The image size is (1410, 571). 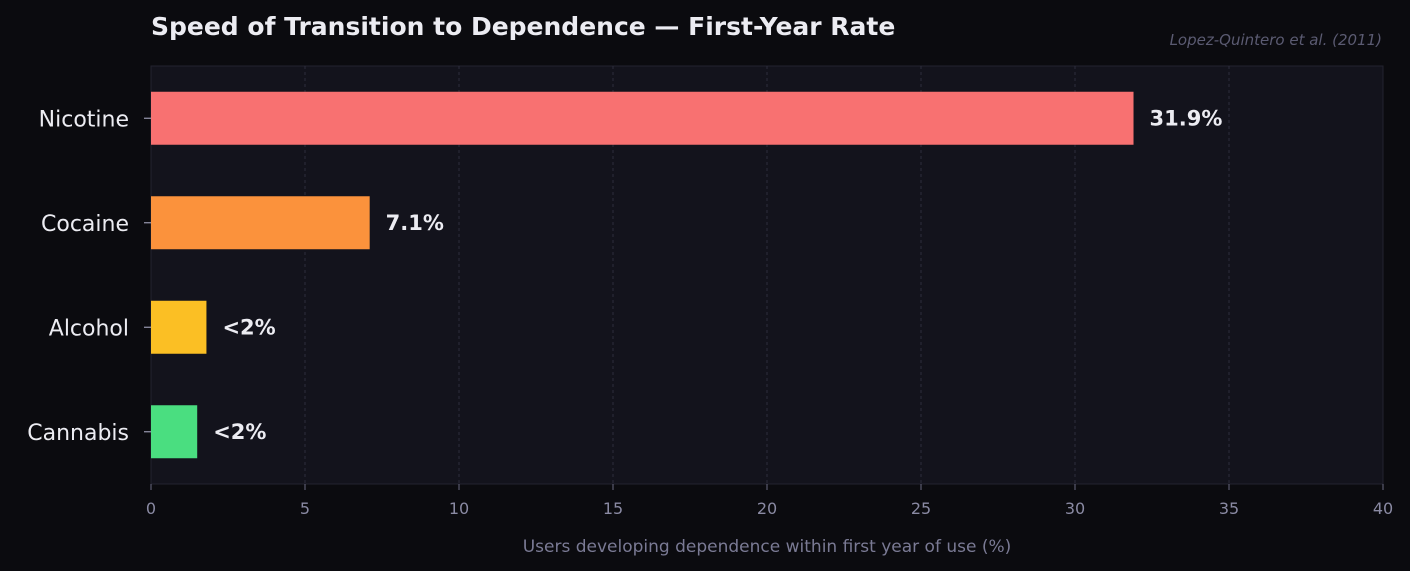 What do you see at coordinates (305, 508) in the screenshot?
I see `x-tick-label: 5` at bounding box center [305, 508].